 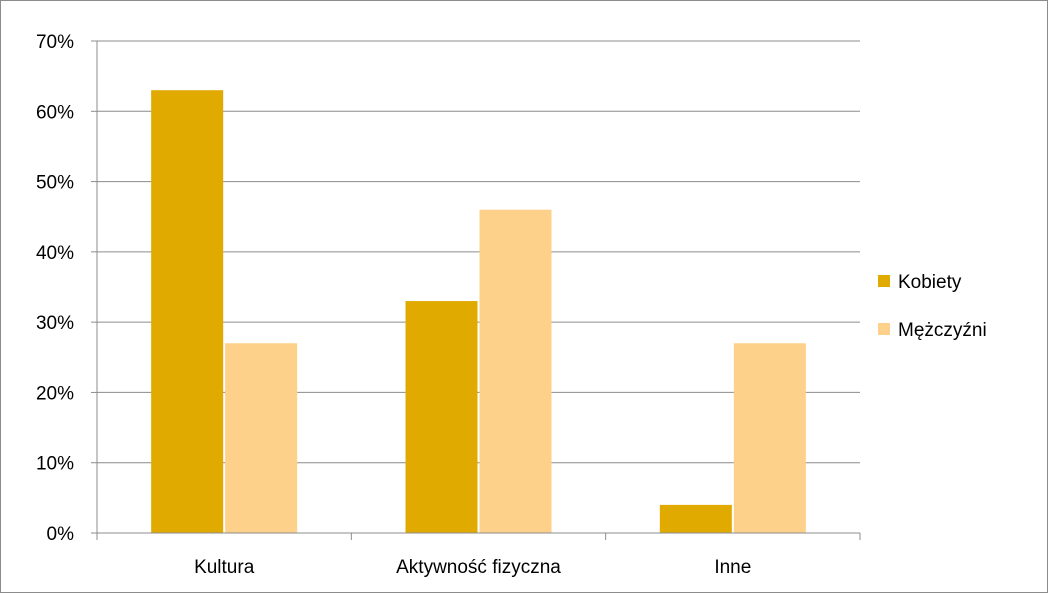 What do you see at coordinates (55, 42) in the screenshot?
I see `y-tick-label: 70%` at bounding box center [55, 42].